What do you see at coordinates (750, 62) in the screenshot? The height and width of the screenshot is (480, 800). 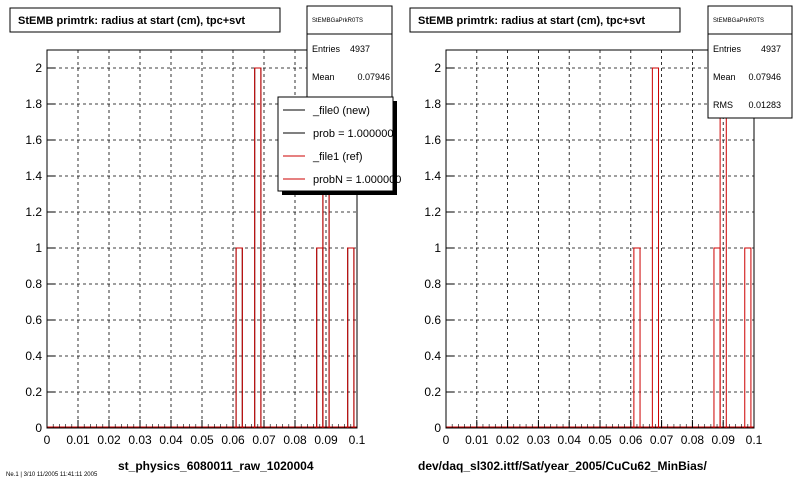 I see `stats-box` at bounding box center [750, 62].